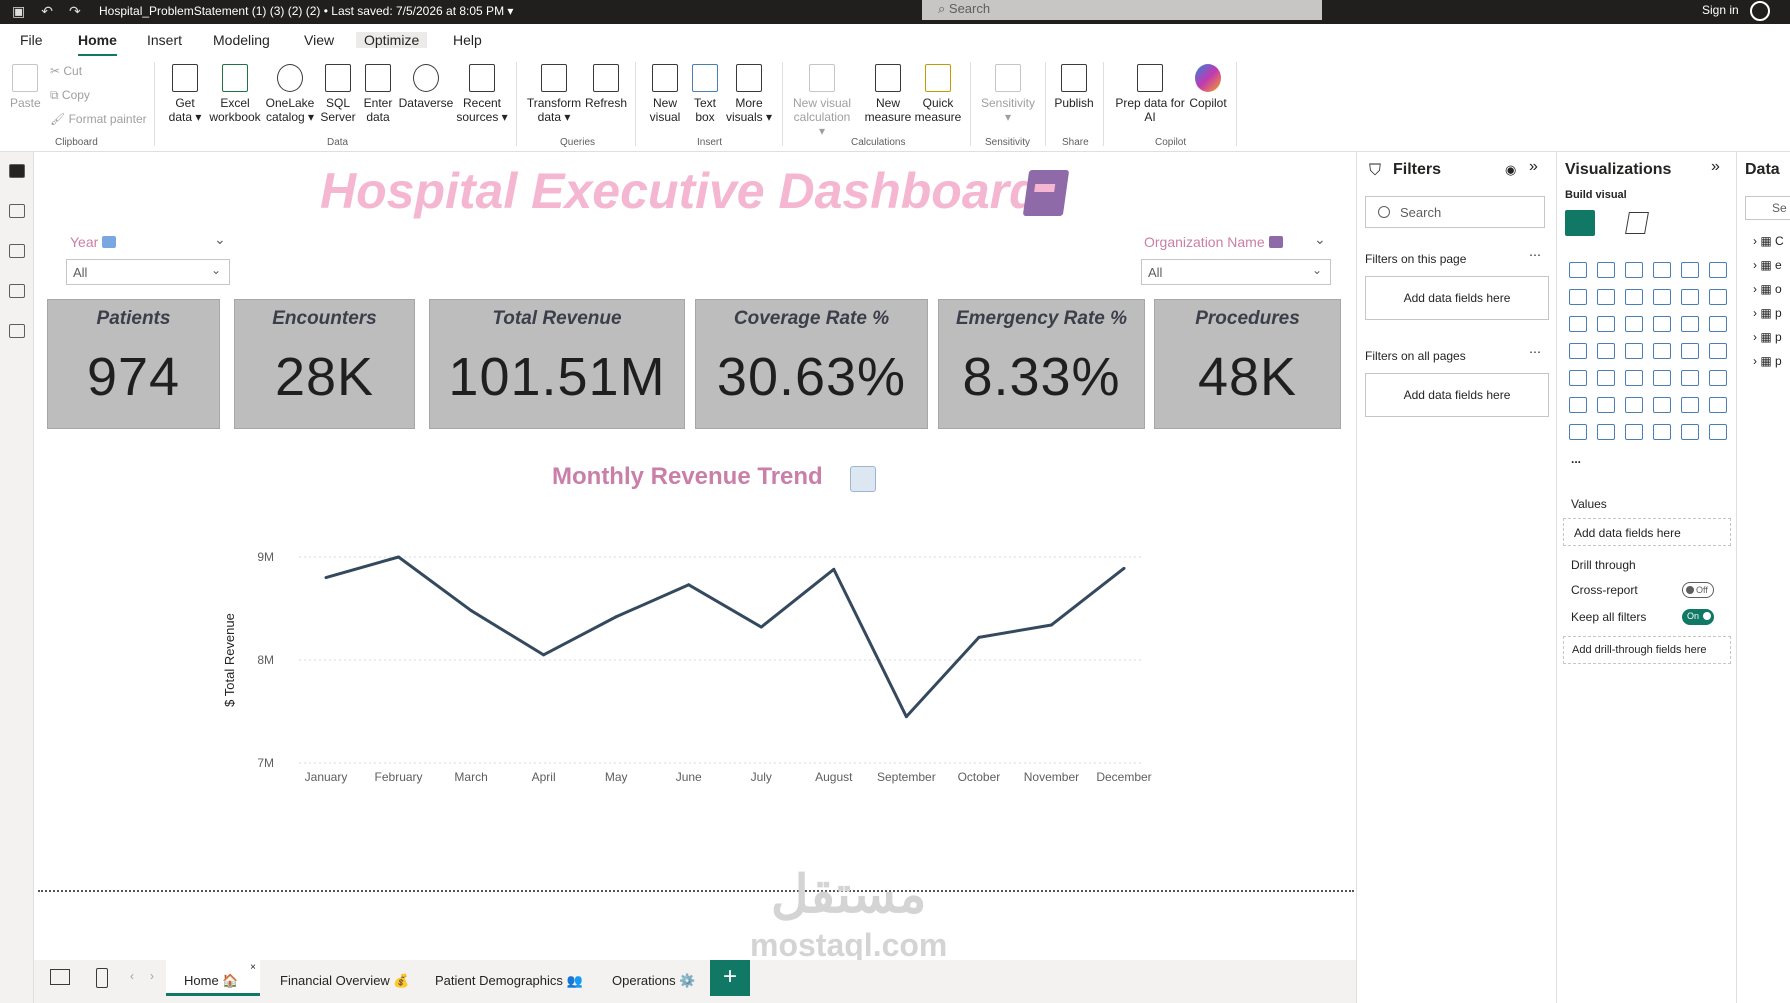 This screenshot has width=1790, height=1003. What do you see at coordinates (1637, 223) in the screenshot?
I see `format-visual-tab-icon` at bounding box center [1637, 223].